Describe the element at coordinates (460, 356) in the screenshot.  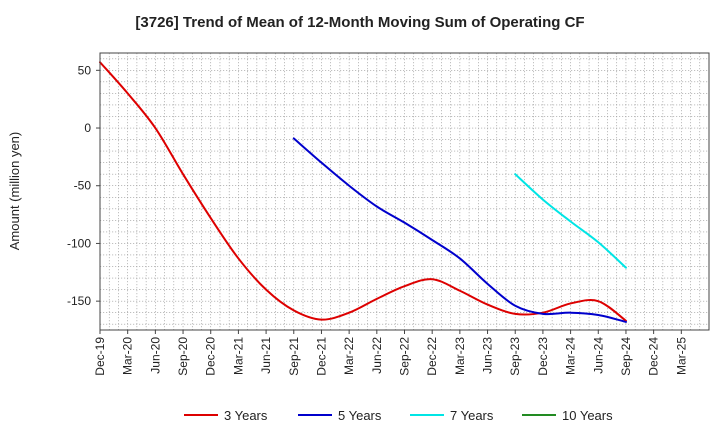
I see `x-tick-label: Mar-23` at that location.